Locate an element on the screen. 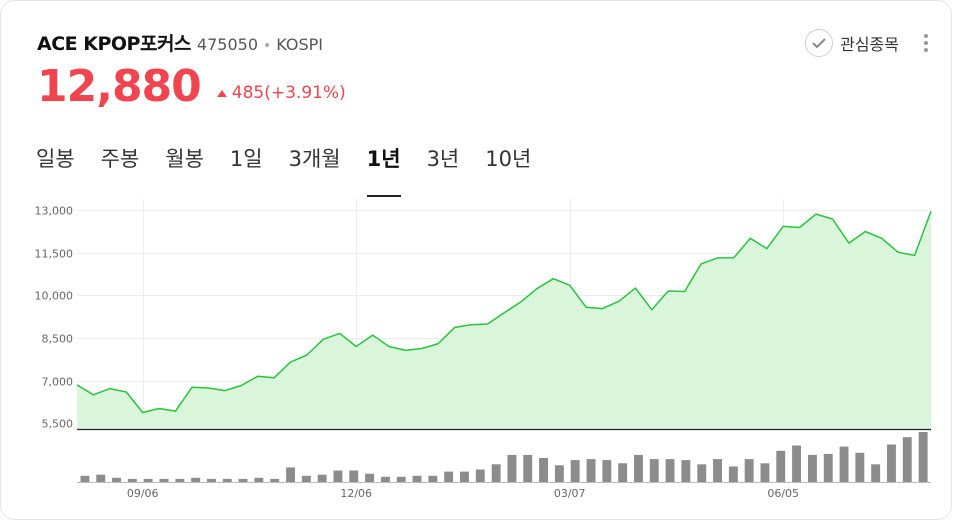 The width and height of the screenshot is (954, 520). stock-code: 475050 is located at coordinates (227, 44).